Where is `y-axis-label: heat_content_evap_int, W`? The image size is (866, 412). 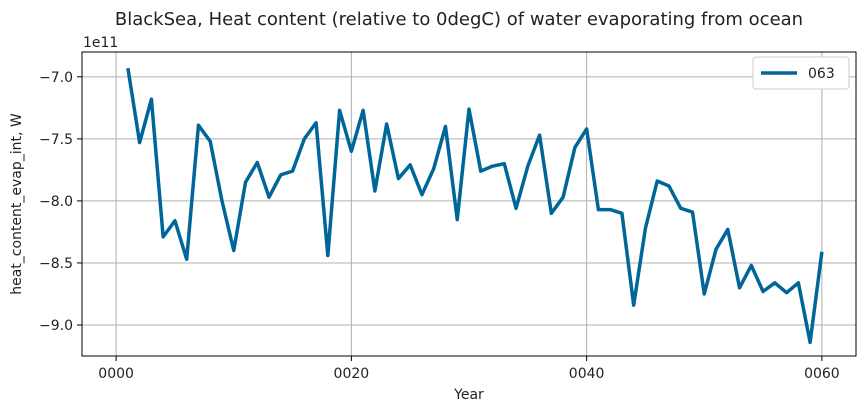 y-axis-label: heat_content_evap_int, W is located at coordinates (17, 204).